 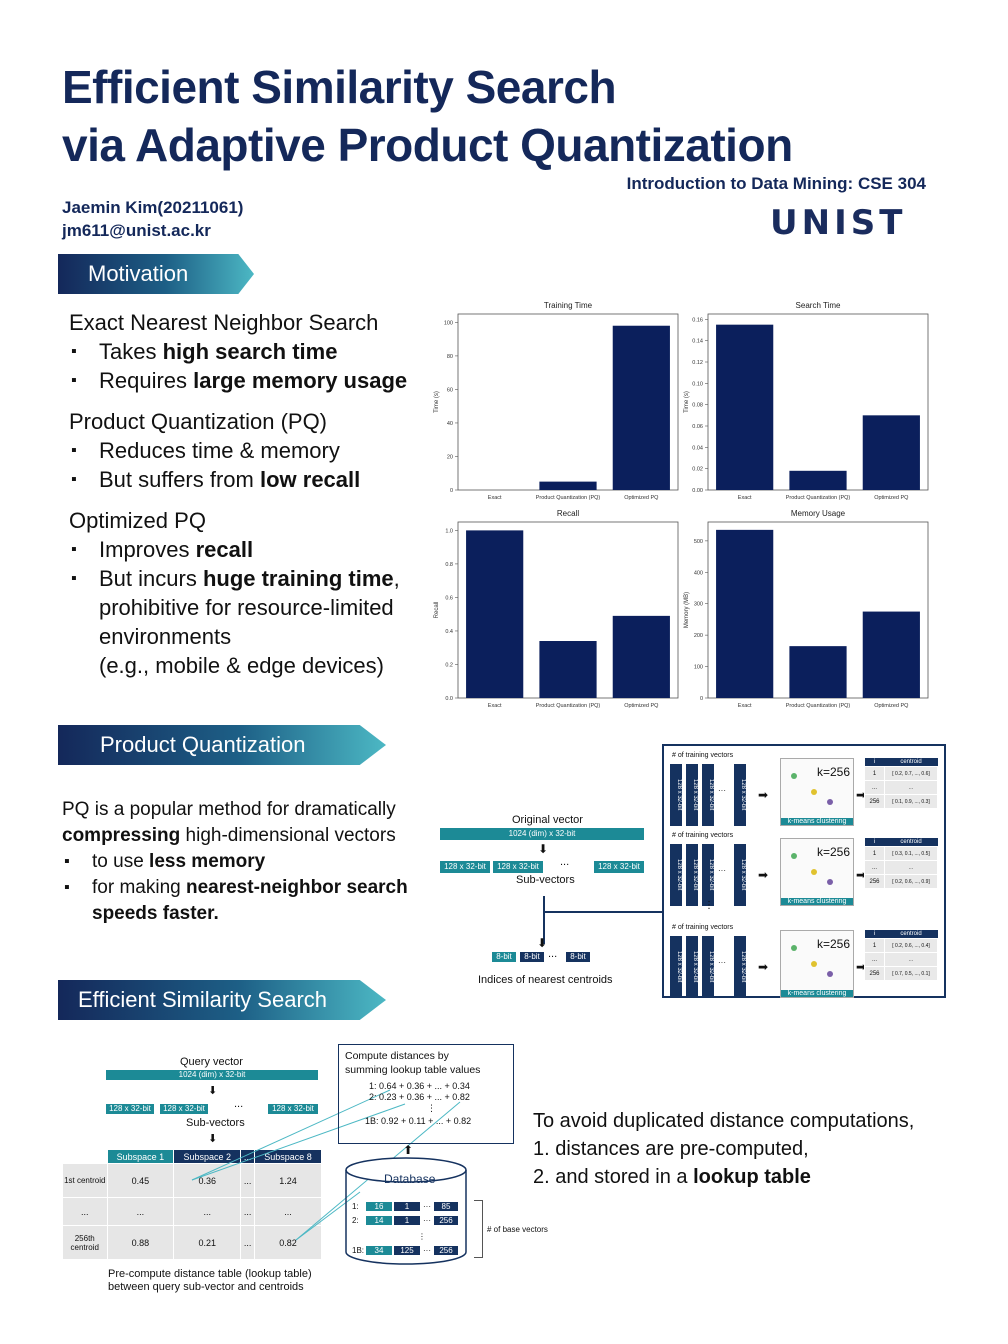 I want to click on section-banner-pq: Product Quantization, so click(x=222, y=745).